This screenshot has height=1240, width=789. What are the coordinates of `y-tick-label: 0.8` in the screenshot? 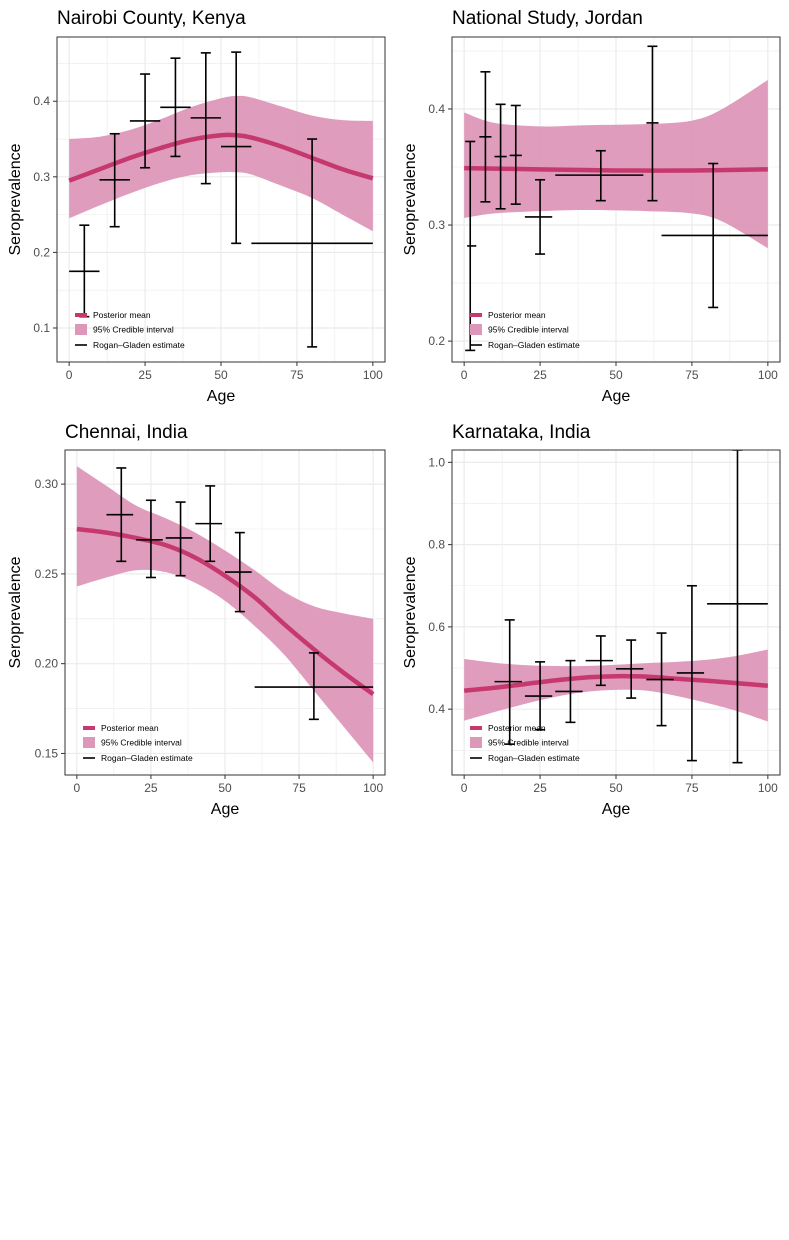 It's located at (436, 545).